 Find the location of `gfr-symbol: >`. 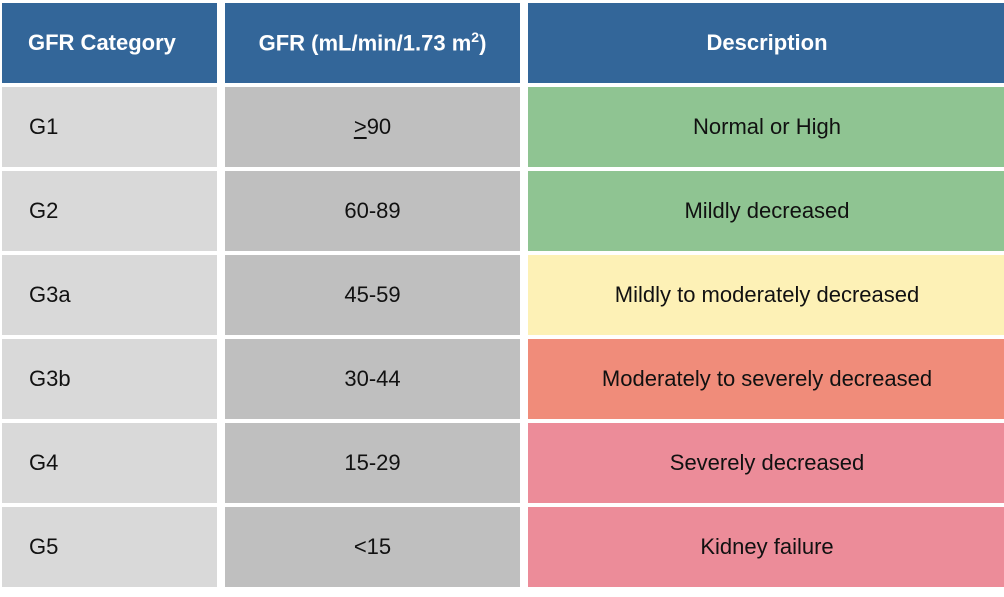

gfr-symbol: > is located at coordinates (360, 126).